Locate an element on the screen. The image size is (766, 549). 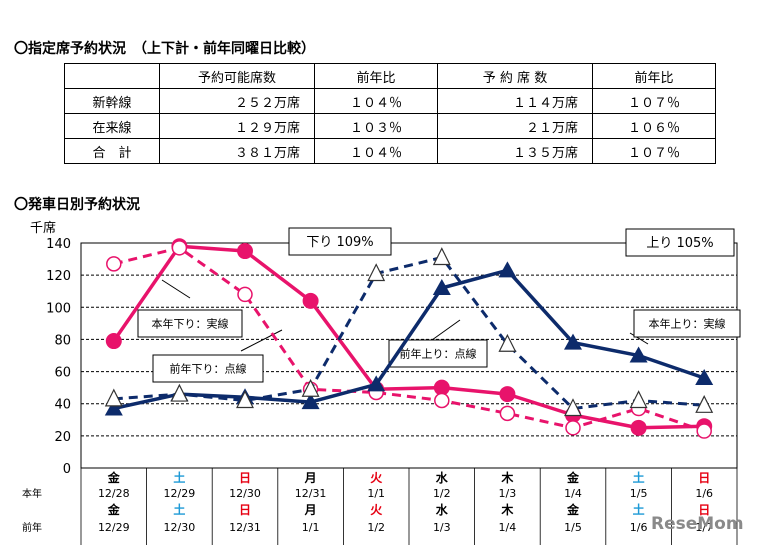
table-cell: １２９万席 is located at coordinates (237, 126).